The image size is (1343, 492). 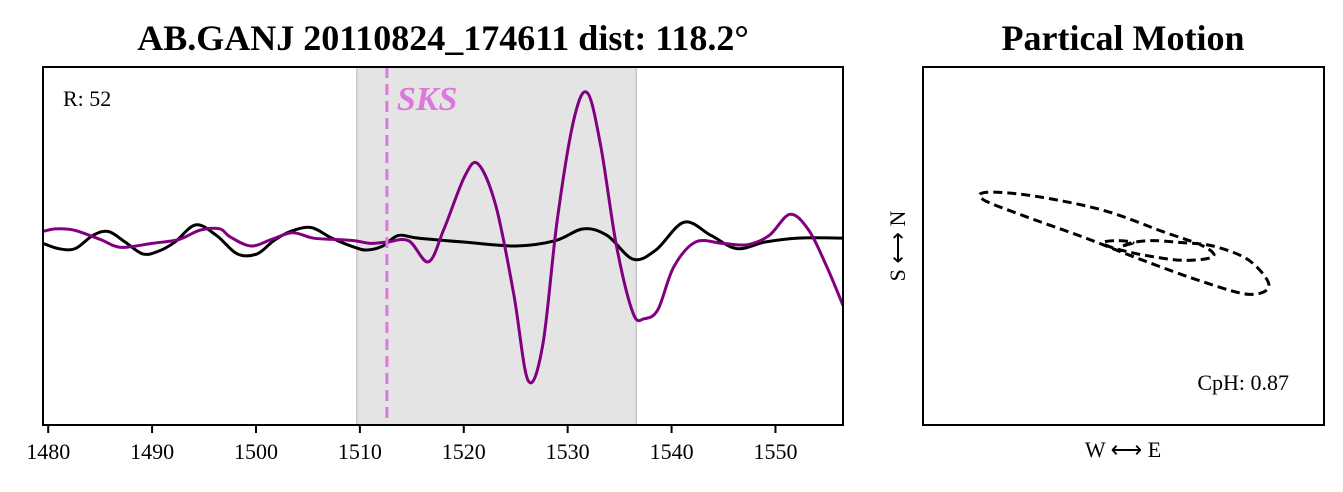 What do you see at coordinates (1124, 243) in the screenshot?
I see `particle-motion-trace` at bounding box center [1124, 243].